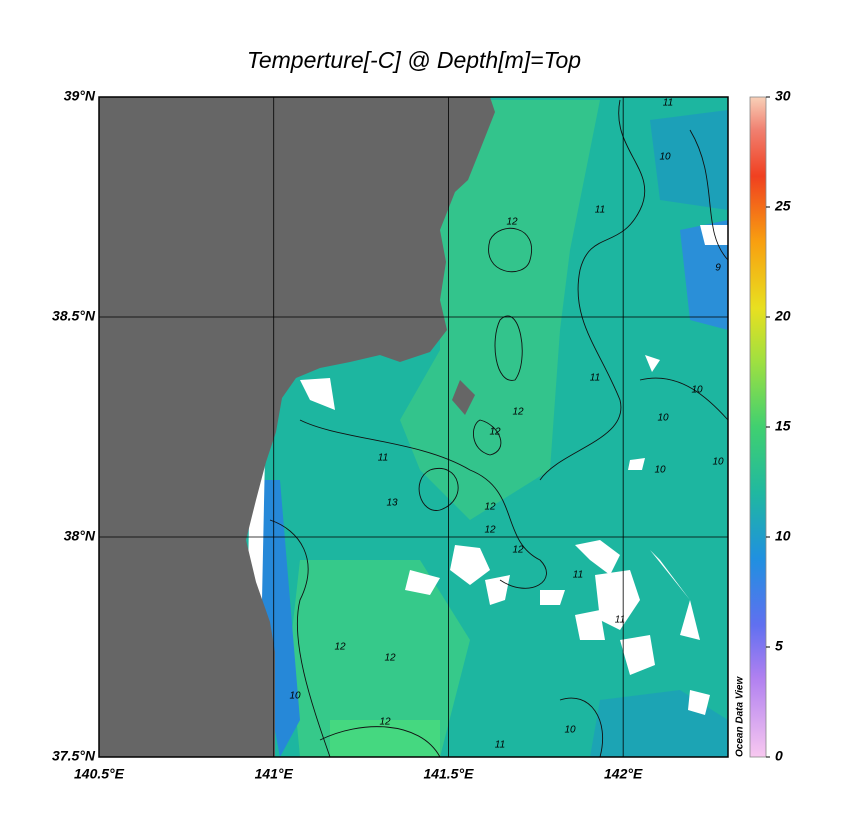 This screenshot has width=864, height=839. I want to click on colorbar-tick-label: 10, so click(783, 536).